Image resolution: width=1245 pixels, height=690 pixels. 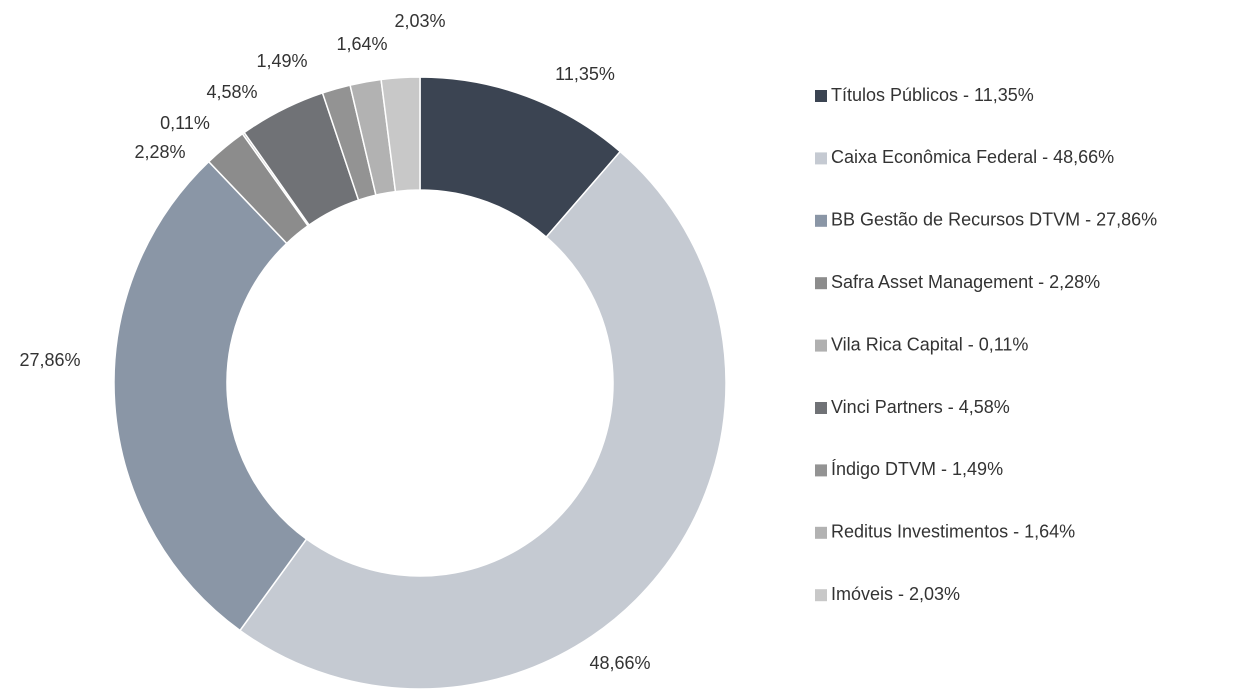 I want to click on data-label: 27,86%, so click(x=49, y=360).